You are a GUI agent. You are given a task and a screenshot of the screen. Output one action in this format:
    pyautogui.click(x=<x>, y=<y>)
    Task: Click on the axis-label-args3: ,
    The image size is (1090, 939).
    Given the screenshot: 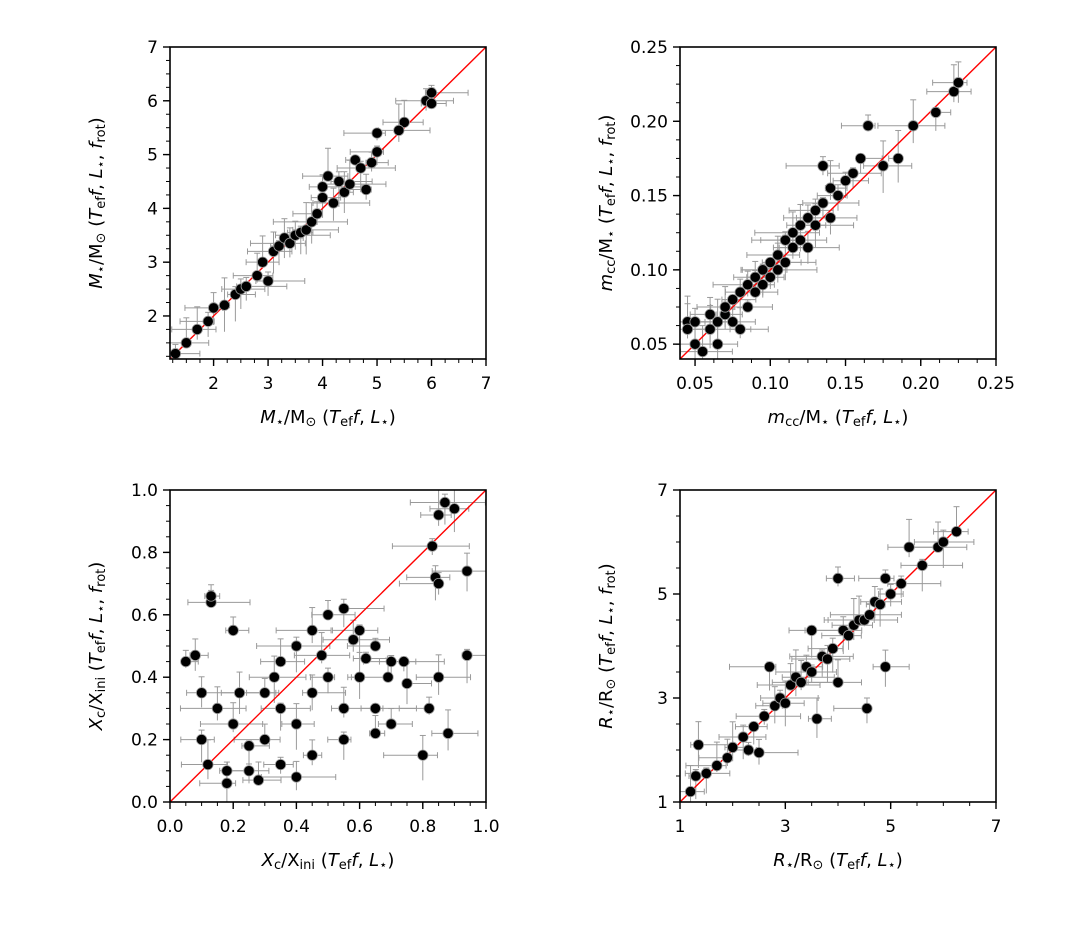 What is the action you would take?
    pyautogui.click(x=96, y=154)
    